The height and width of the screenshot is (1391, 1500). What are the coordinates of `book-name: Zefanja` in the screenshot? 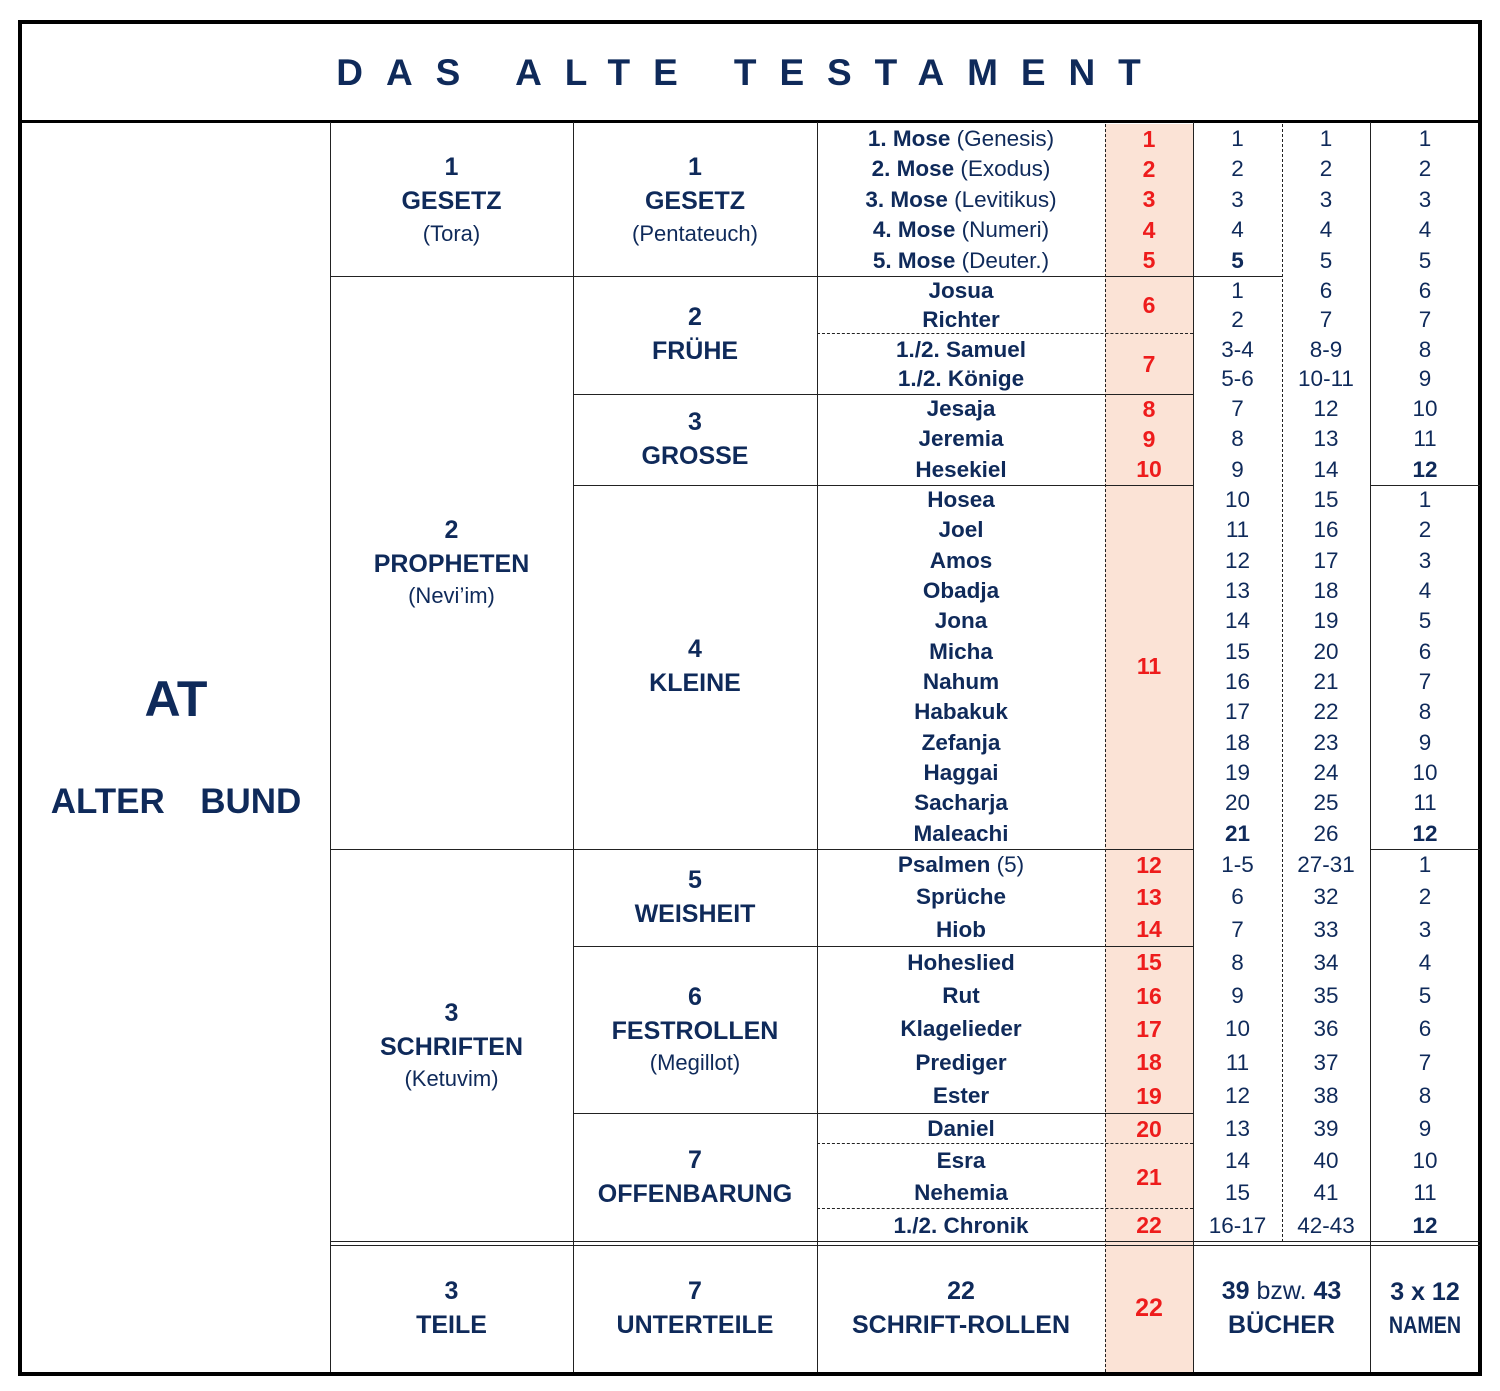 It's located at (961, 743).